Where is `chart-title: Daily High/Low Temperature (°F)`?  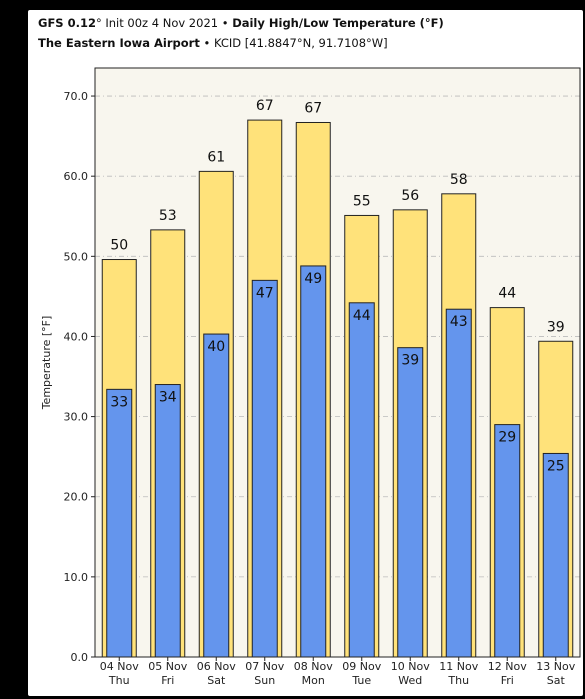
chart-title: Daily High/Low Temperature (°F) is located at coordinates (338, 23).